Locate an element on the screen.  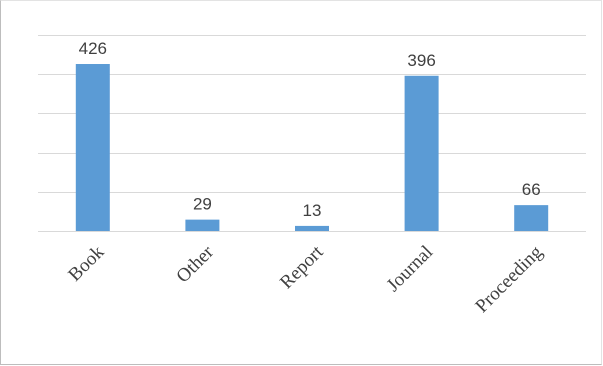
x-tick-label-journal: Journal is located at coordinates (410, 269).